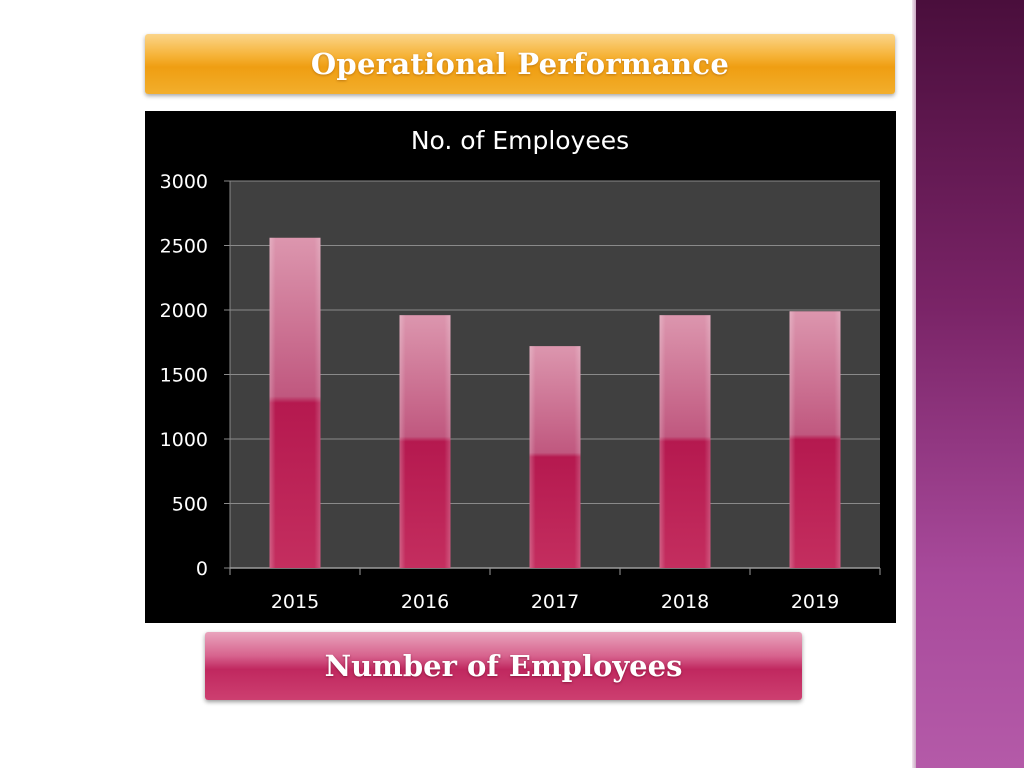  I want to click on x-tick-label: 2016, so click(425, 602).